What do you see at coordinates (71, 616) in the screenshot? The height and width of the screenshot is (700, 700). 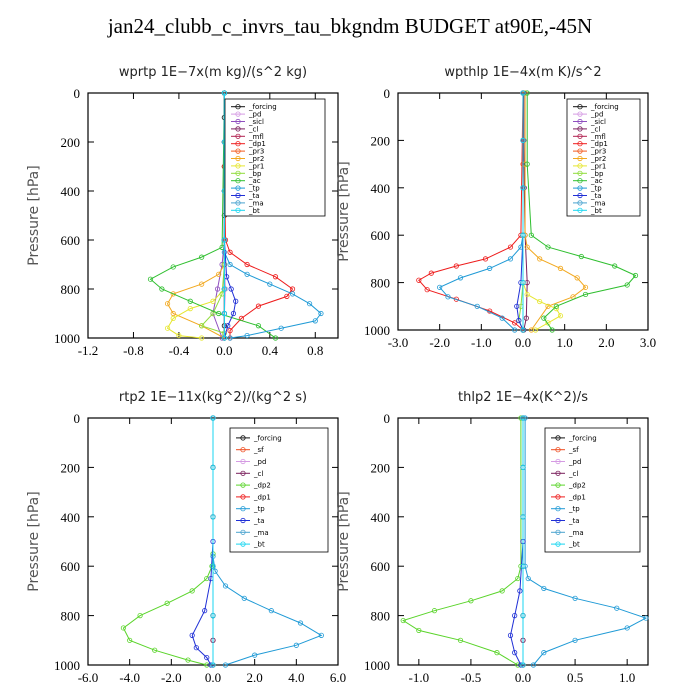 I see `y-tick-label: 800` at bounding box center [71, 616].